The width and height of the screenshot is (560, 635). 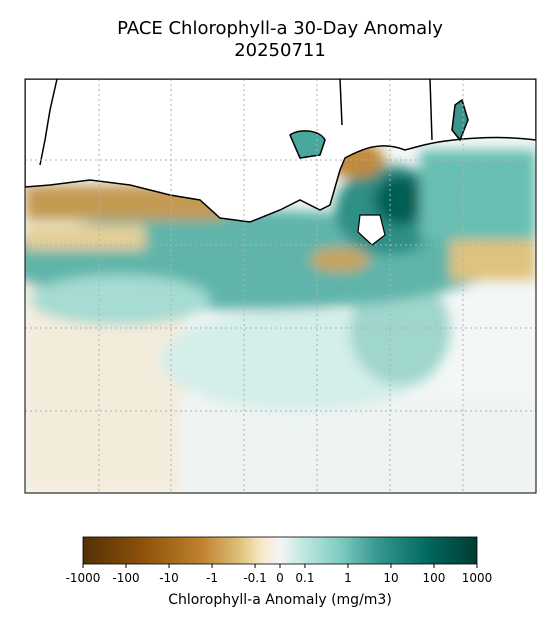 I want to click on tick-label: -1, so click(x=212, y=578).